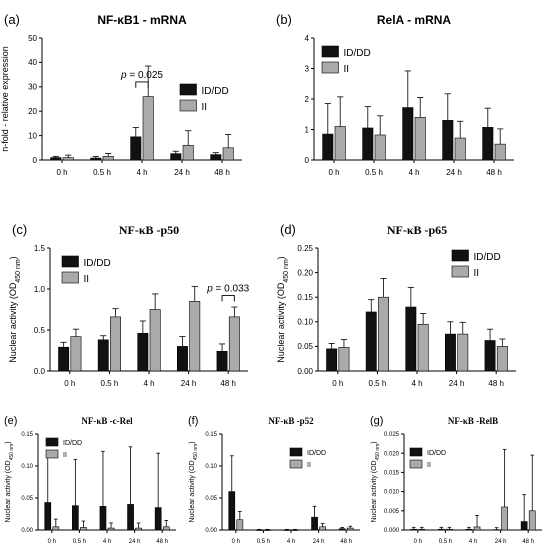 Image resolution: width=549 pixels, height=550 pixels. What do you see at coordinates (307, 160) in the screenshot?
I see `y-tick-label: 0` at bounding box center [307, 160].